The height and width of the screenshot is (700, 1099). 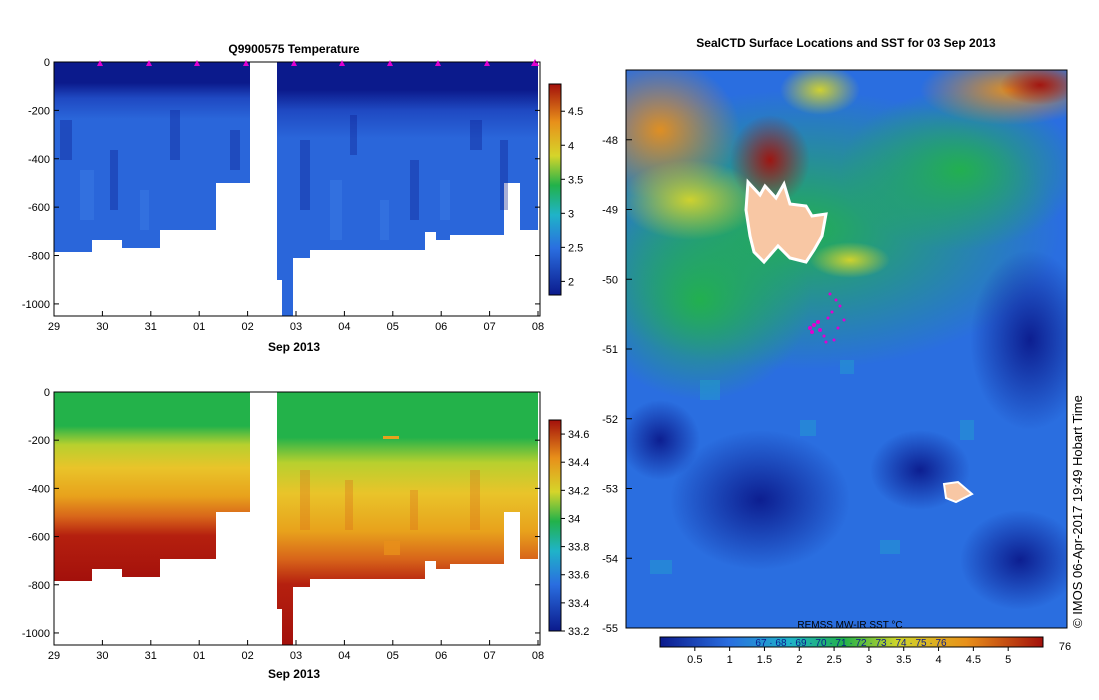 What do you see at coordinates (294, 347) in the screenshot?
I see `temperature-x-label: Sep 2013` at bounding box center [294, 347].